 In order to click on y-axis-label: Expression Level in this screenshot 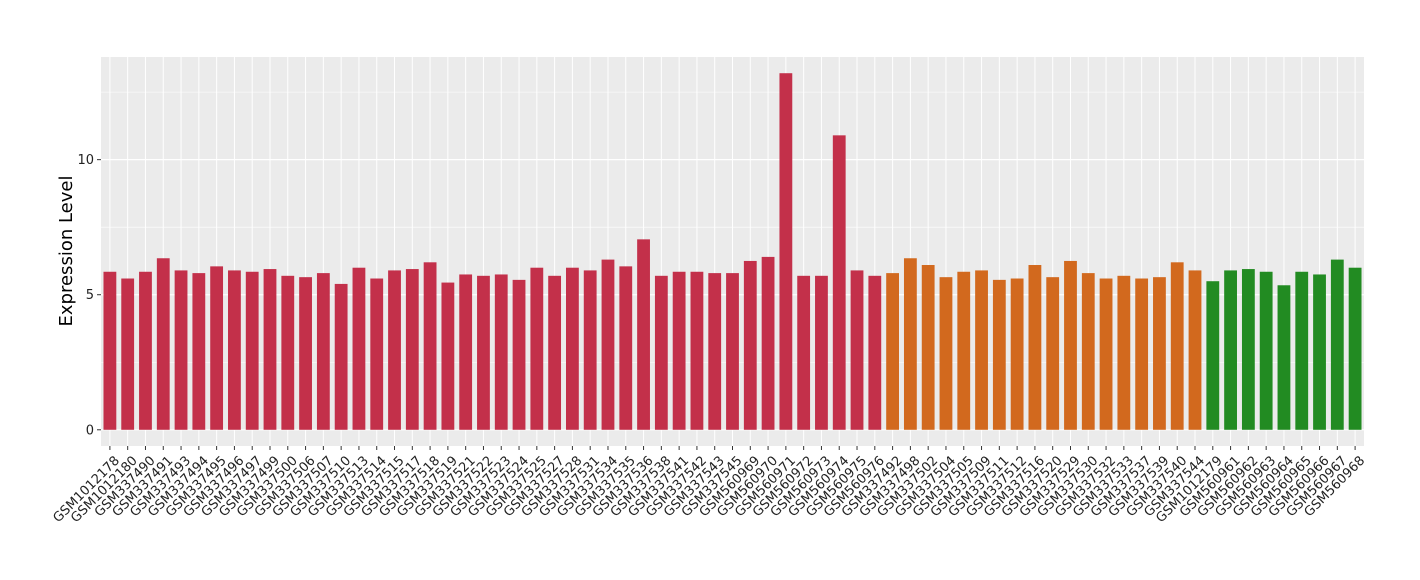, I will do `click(66, 251)`.